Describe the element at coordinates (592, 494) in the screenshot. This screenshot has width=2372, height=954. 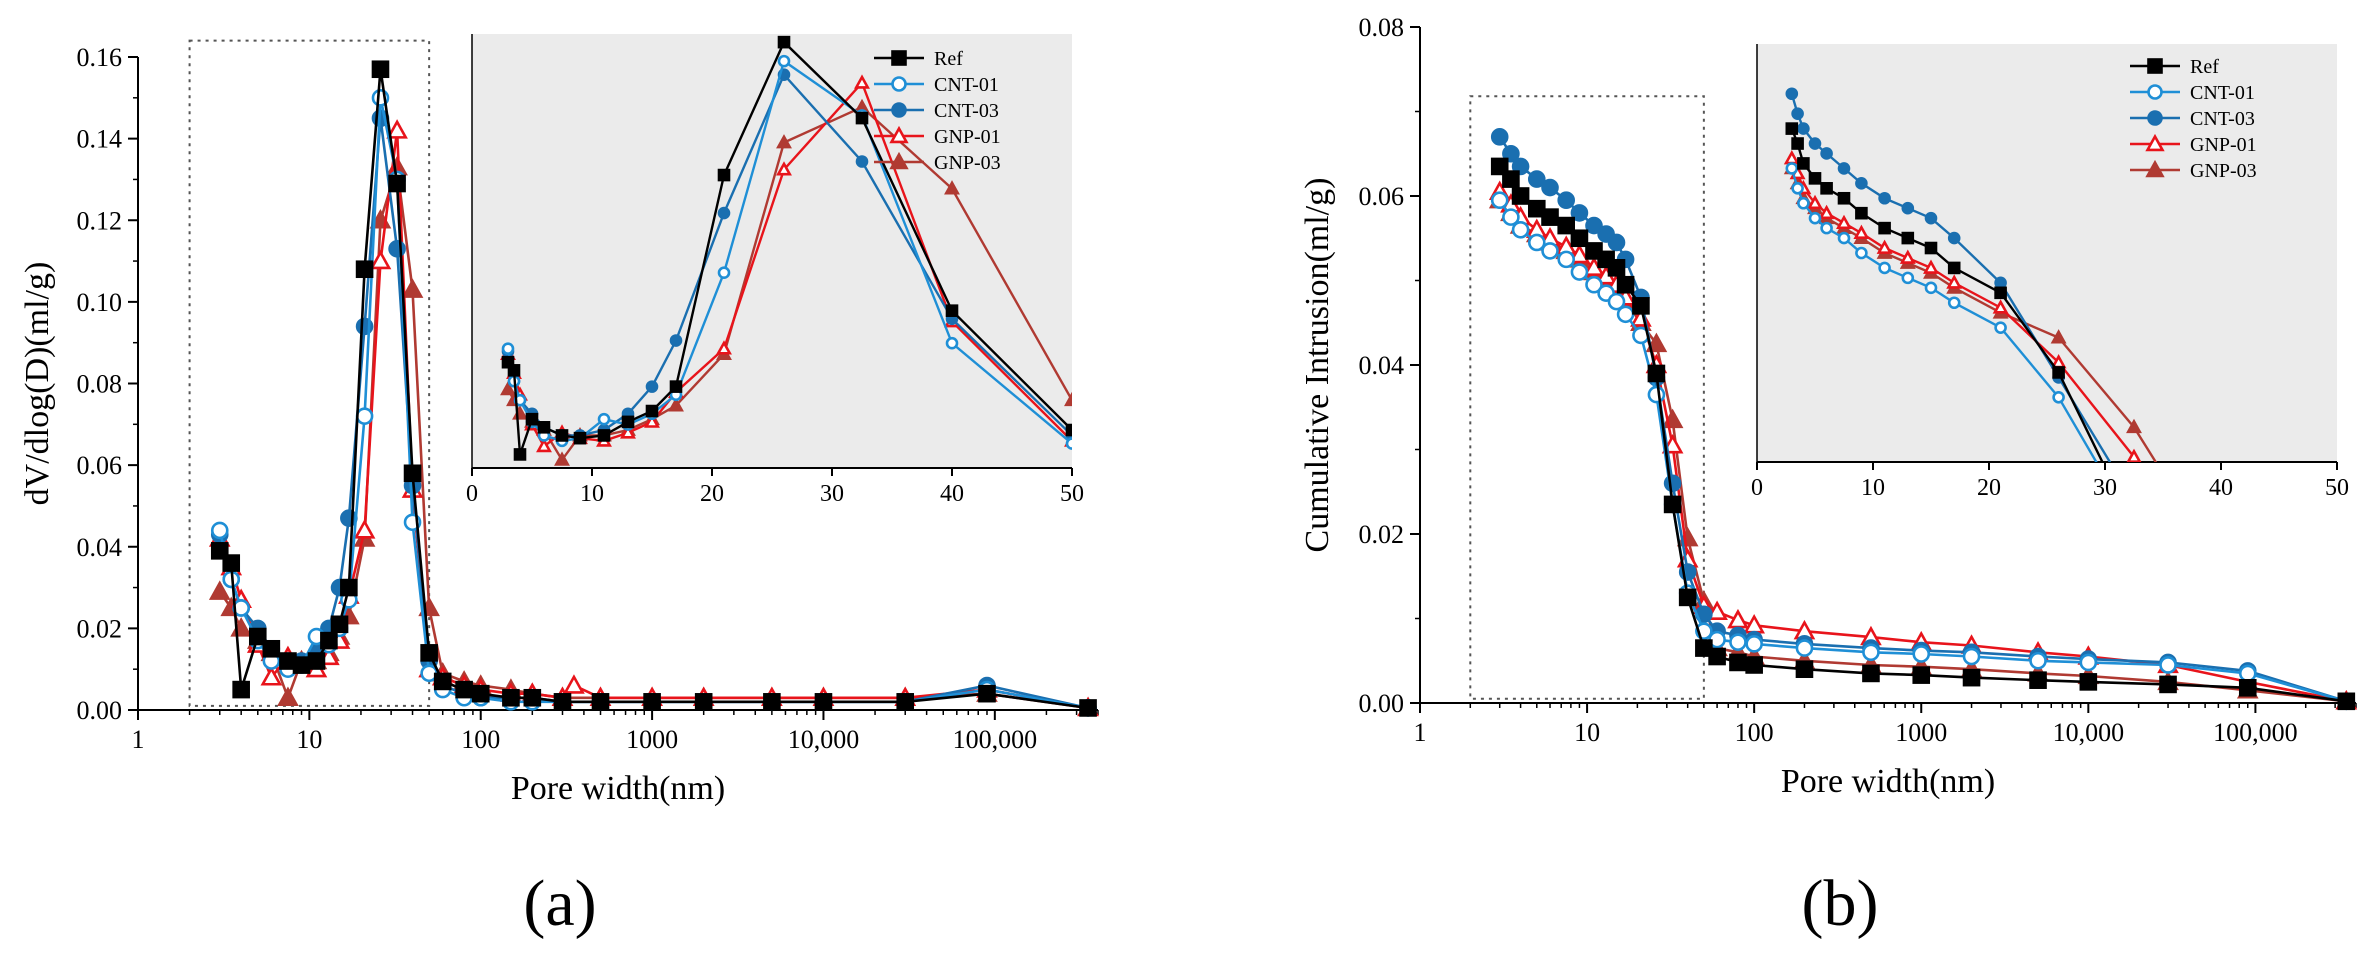
I see `inset-x-tick-label: 10` at that location.